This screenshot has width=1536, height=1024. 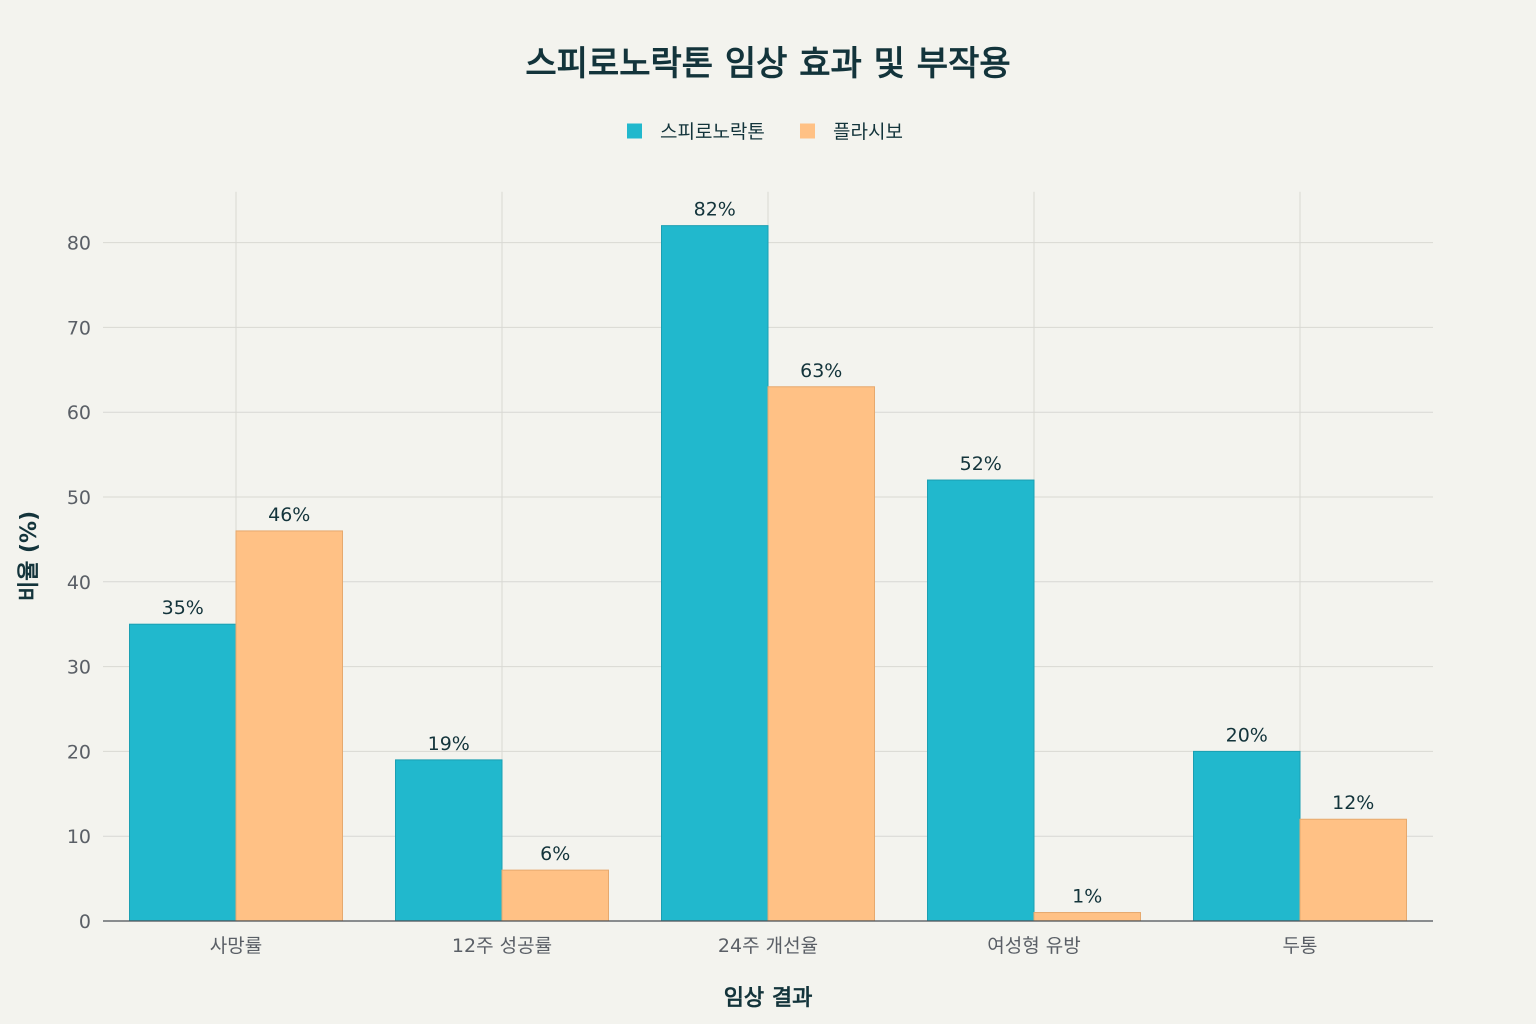 I want to click on legend-label-placebo: 플라시보, so click(x=868, y=132).